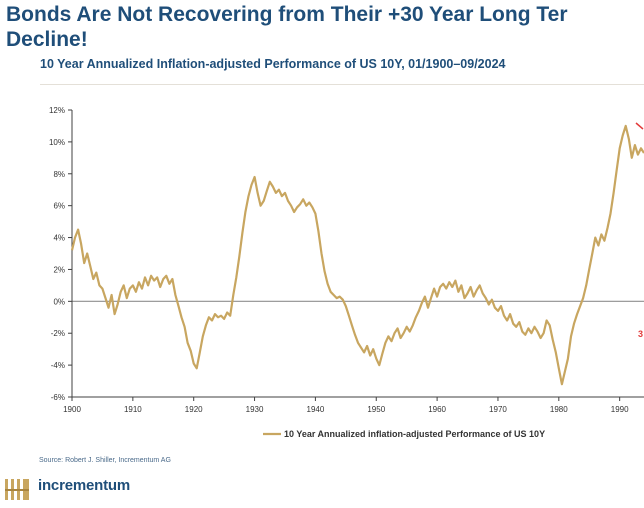  Describe the element at coordinates (57, 110) in the screenshot. I see `y-tick-label: 12%` at that location.